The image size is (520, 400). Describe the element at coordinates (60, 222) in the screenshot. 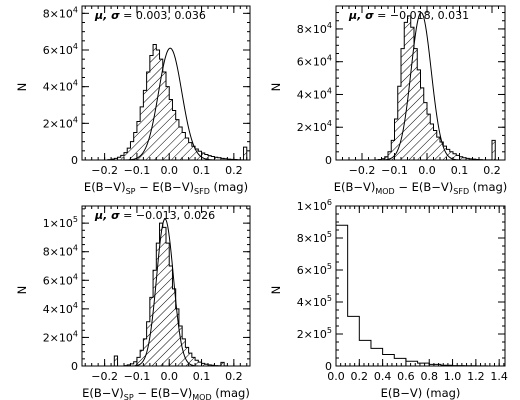

I see `y-tick-label: 1×10⁵` at that location.